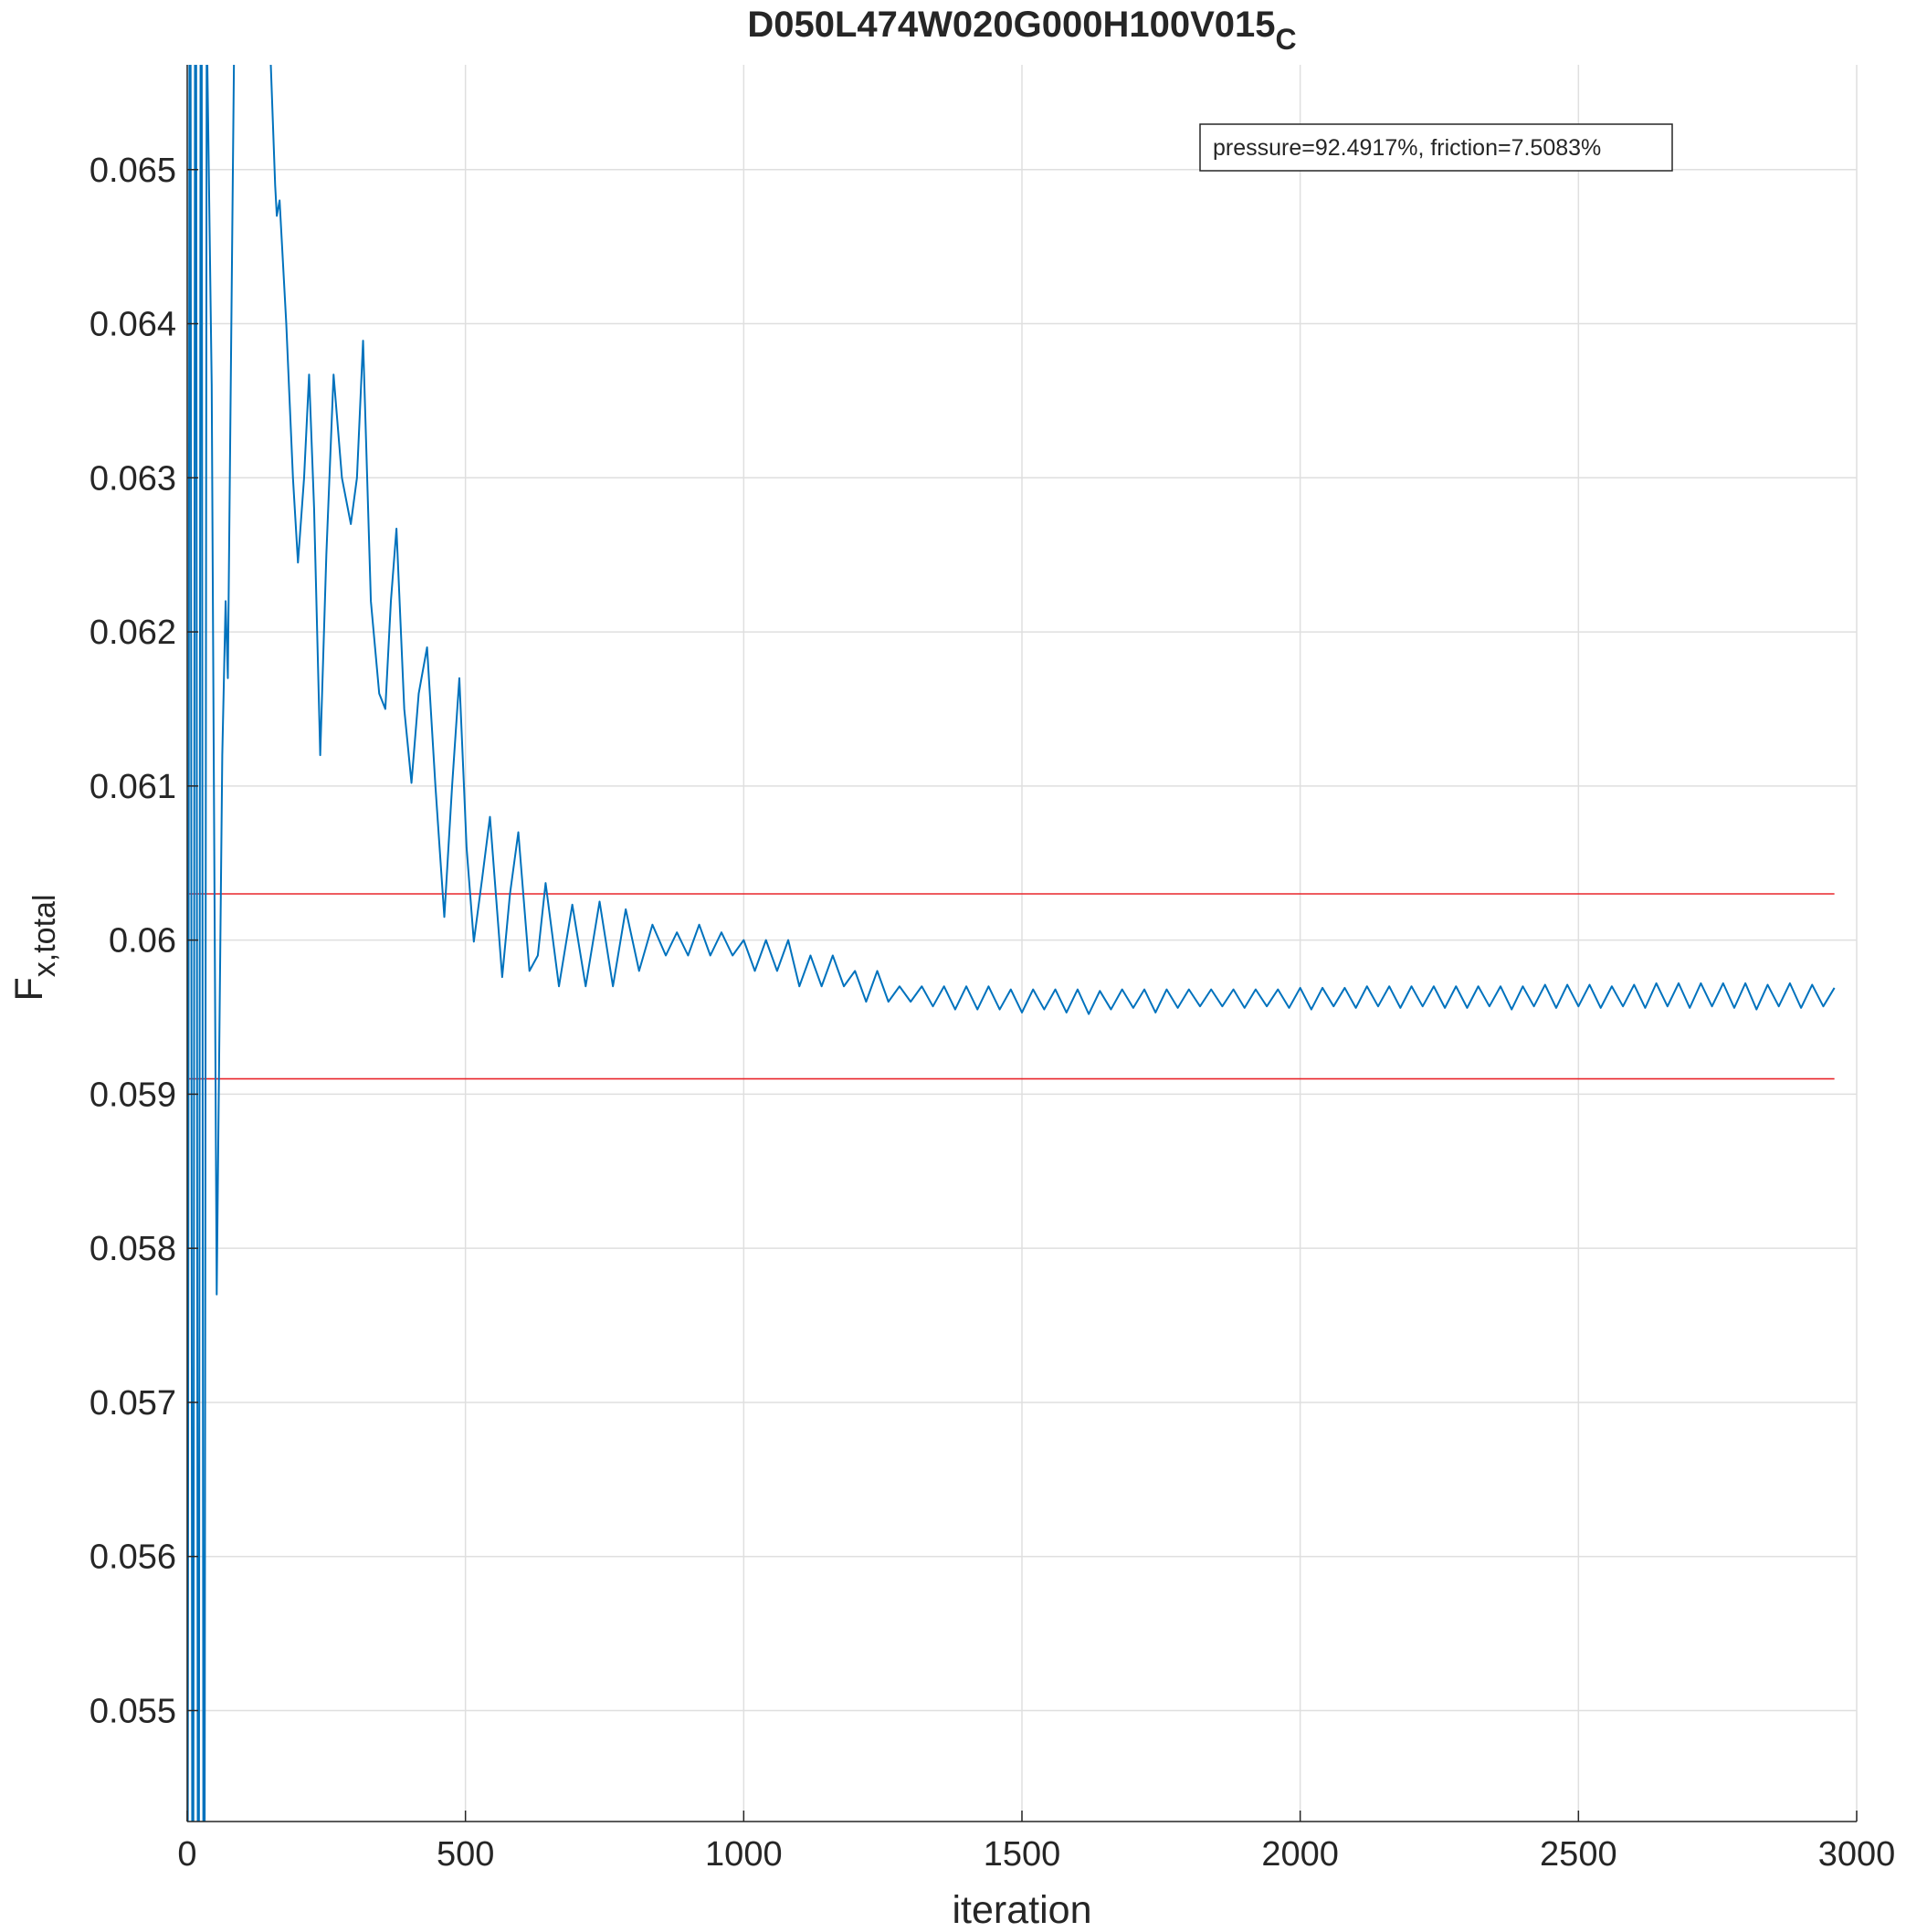 The image size is (1906, 1932). What do you see at coordinates (133, 1249) in the screenshot?
I see `y-tick-label: 0.058` at bounding box center [133, 1249].